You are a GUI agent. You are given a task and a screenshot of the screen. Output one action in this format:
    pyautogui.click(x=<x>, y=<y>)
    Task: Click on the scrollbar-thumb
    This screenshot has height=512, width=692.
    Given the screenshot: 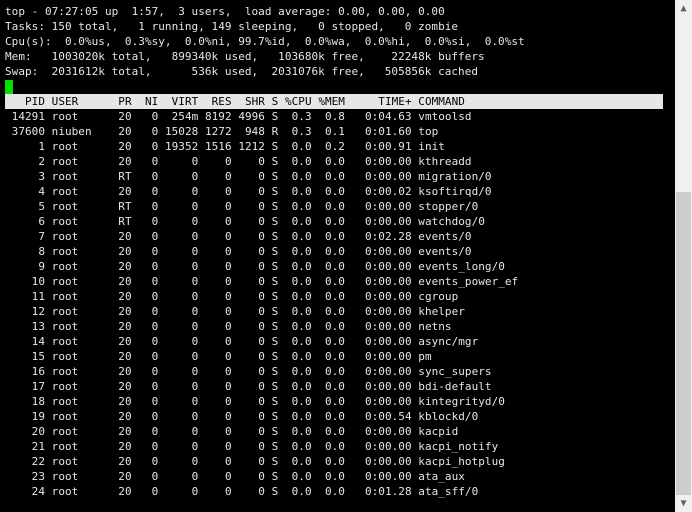 What is the action you would take?
    pyautogui.click(x=683, y=343)
    